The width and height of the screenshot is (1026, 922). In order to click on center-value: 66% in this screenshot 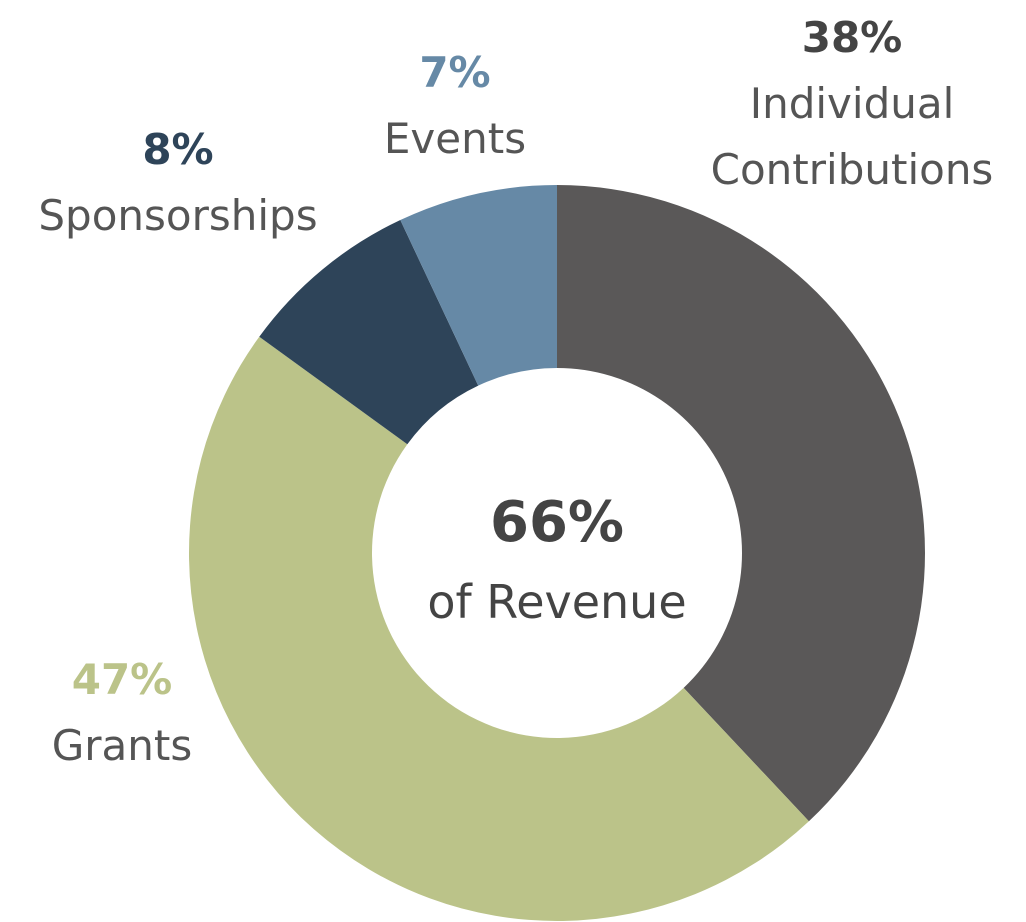, I will do `click(557, 522)`.